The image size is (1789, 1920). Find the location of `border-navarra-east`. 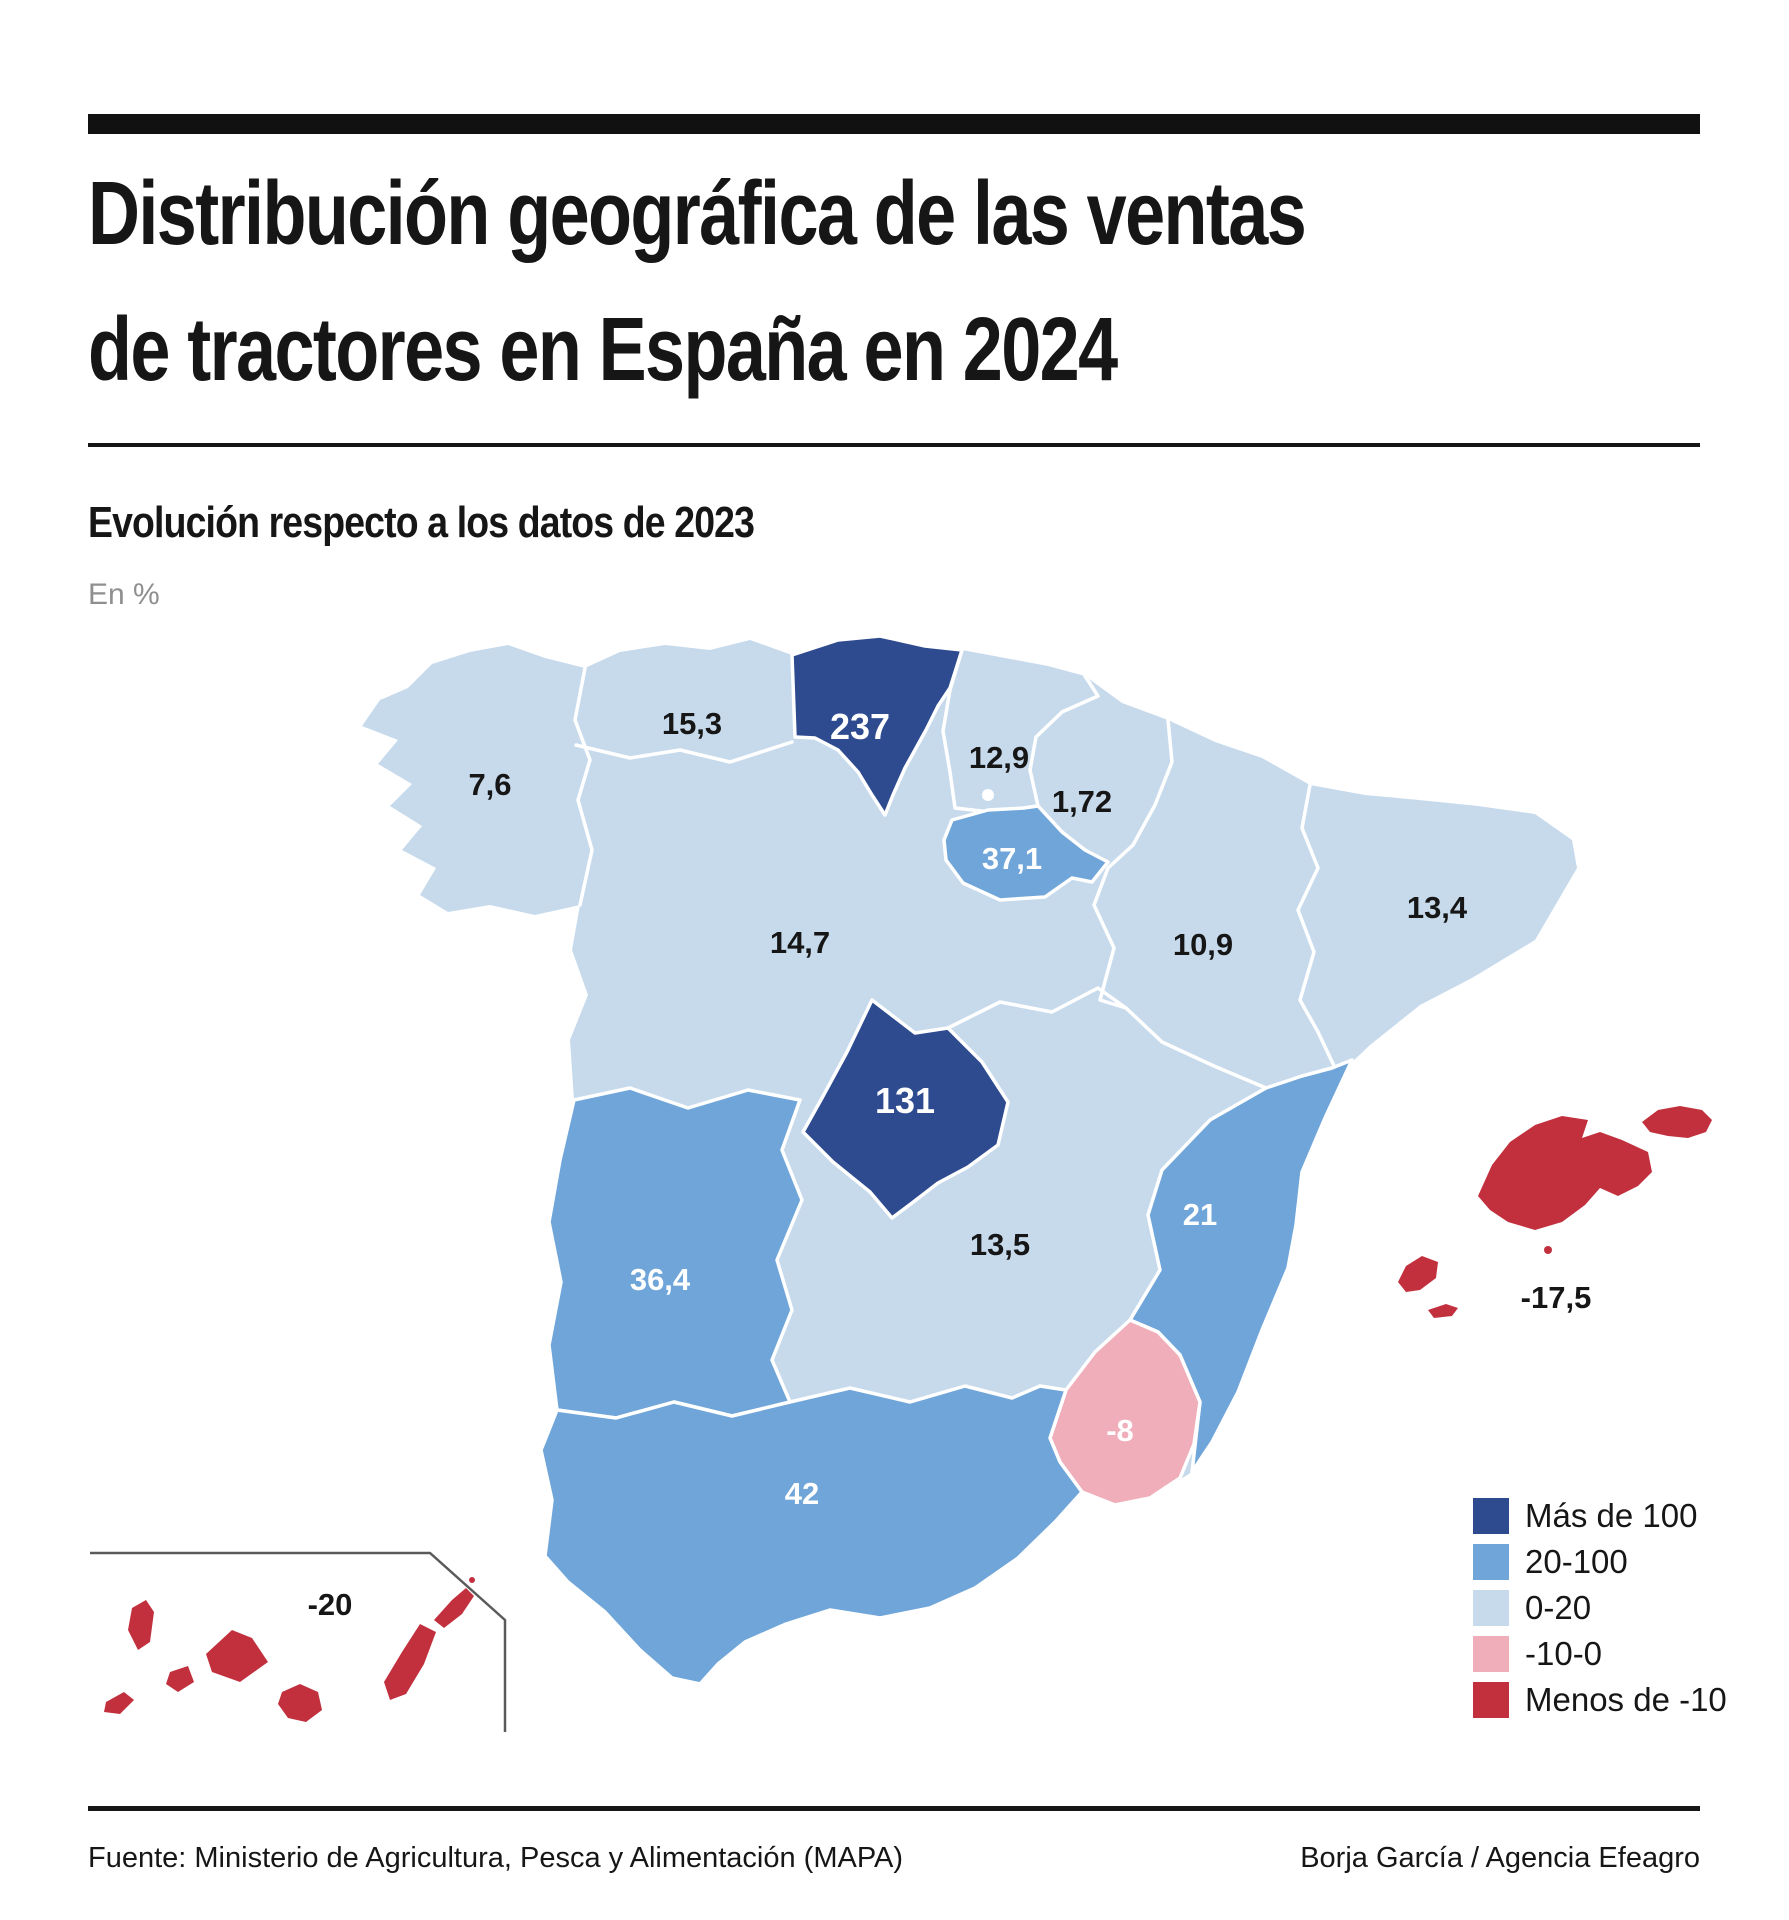

border-navarra-east is located at coordinates (1140, 794).